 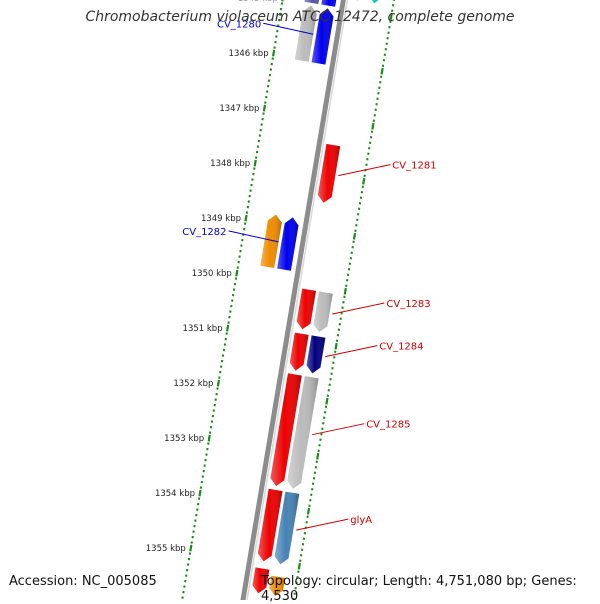 What do you see at coordinates (212, 274) in the screenshot?
I see `scale-tick-label: 1350 kbp` at bounding box center [212, 274].